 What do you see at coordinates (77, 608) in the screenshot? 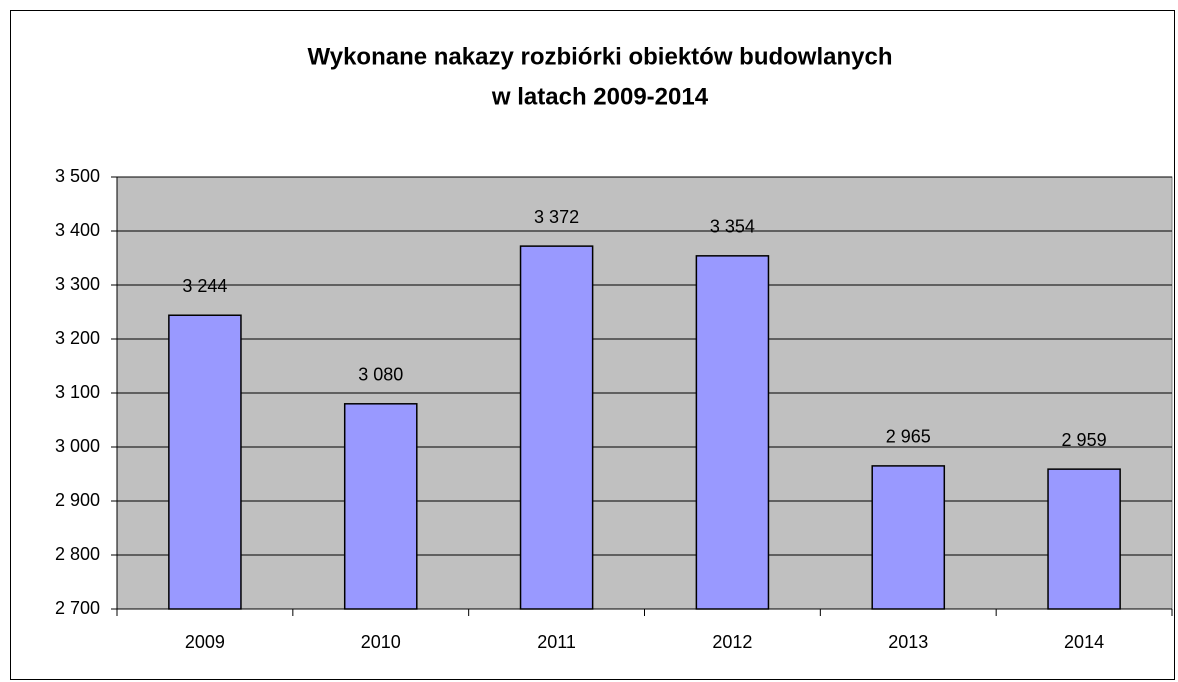
I see `y-tick-label: 2 700` at bounding box center [77, 608].